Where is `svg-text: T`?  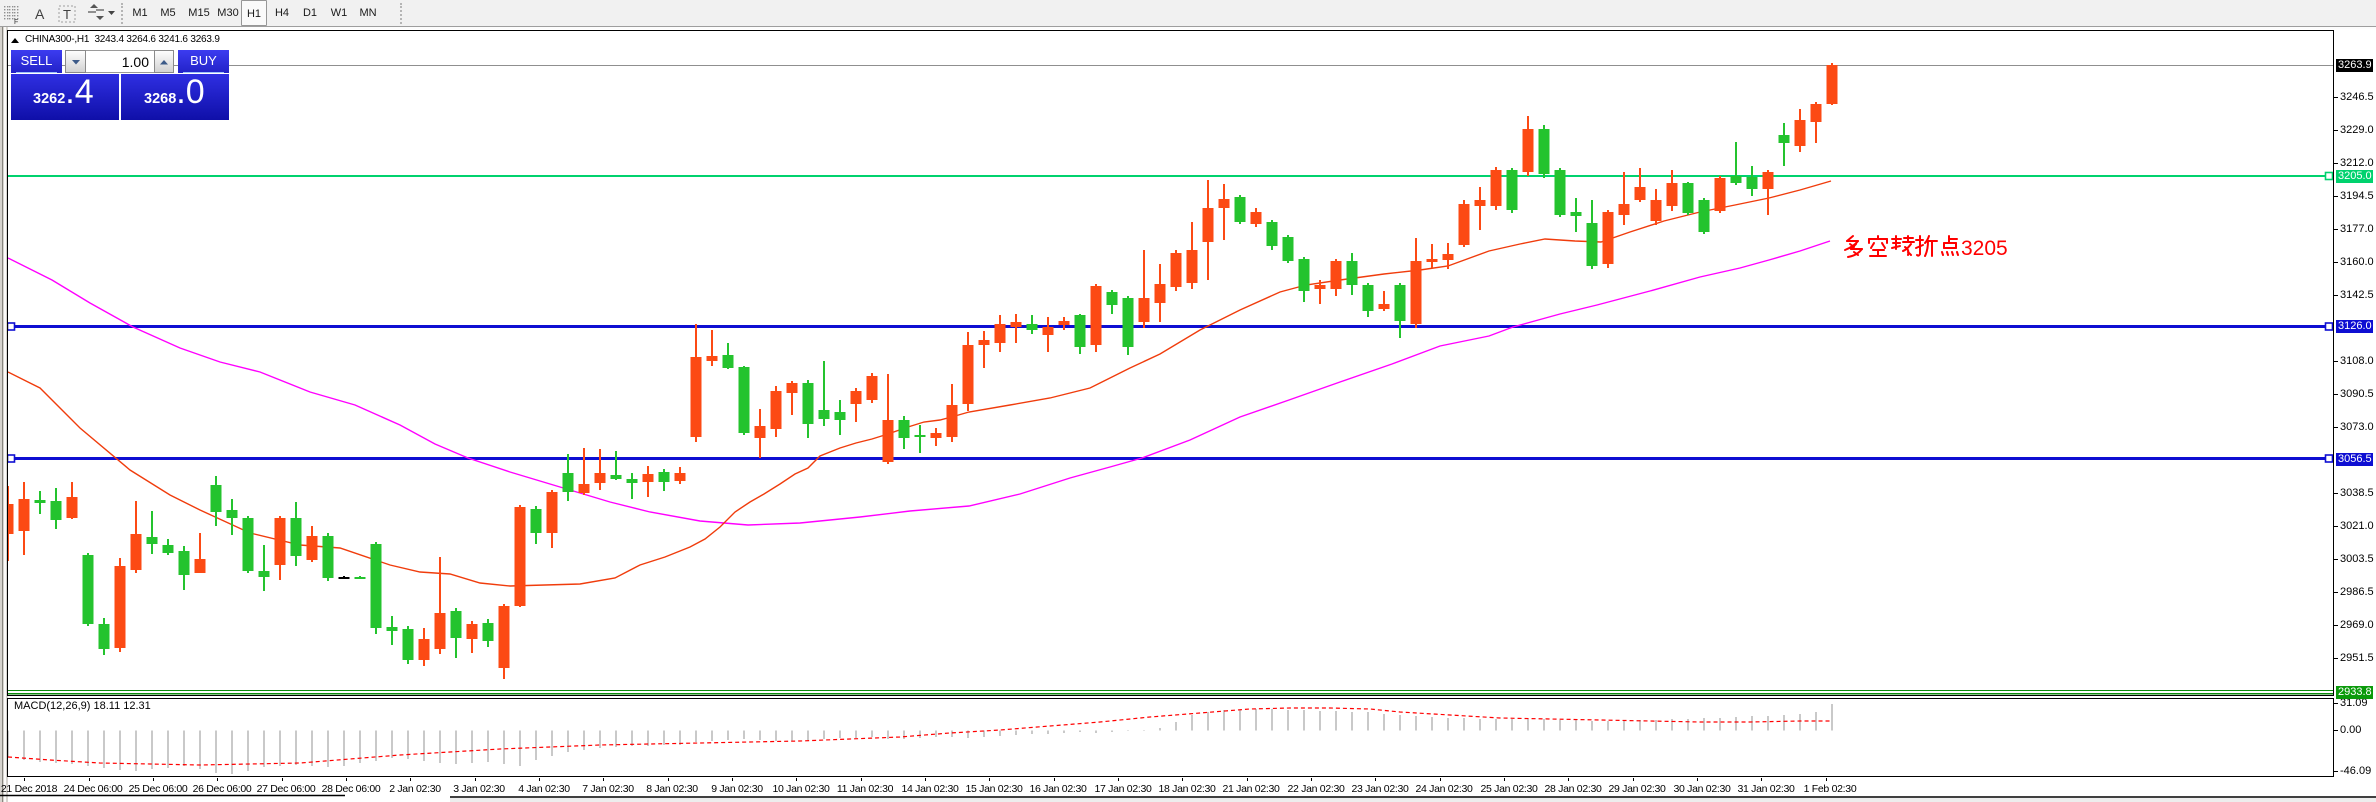 svg-text: T is located at coordinates (67, 14).